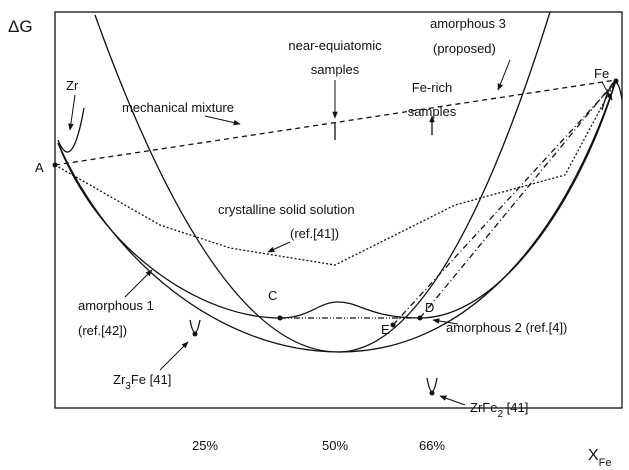 The image size is (629, 470). I want to click on label: amorphous 3, so click(468, 23).